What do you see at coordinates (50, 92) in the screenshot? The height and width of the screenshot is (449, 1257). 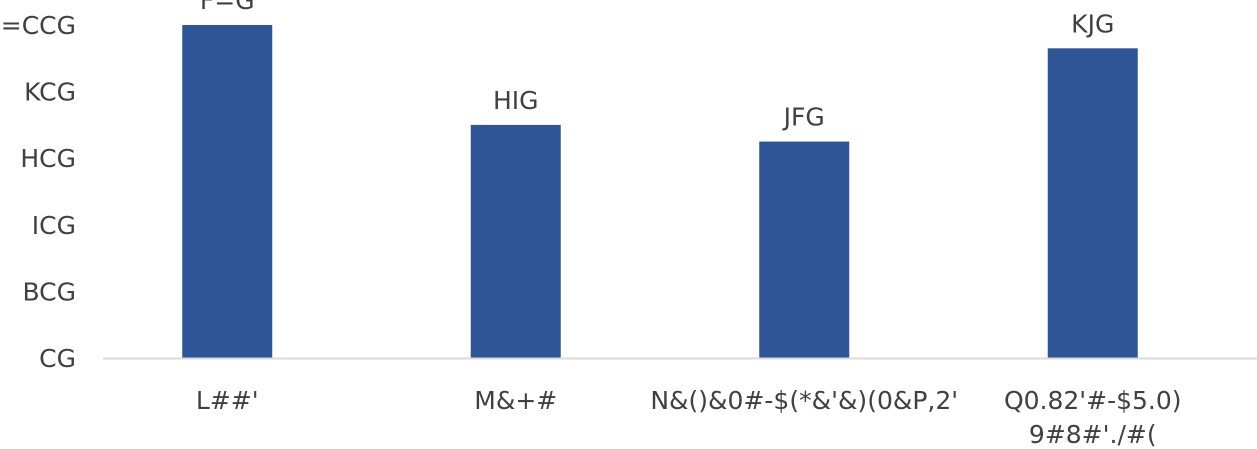 I see `y-tick-label: KCG` at bounding box center [50, 92].